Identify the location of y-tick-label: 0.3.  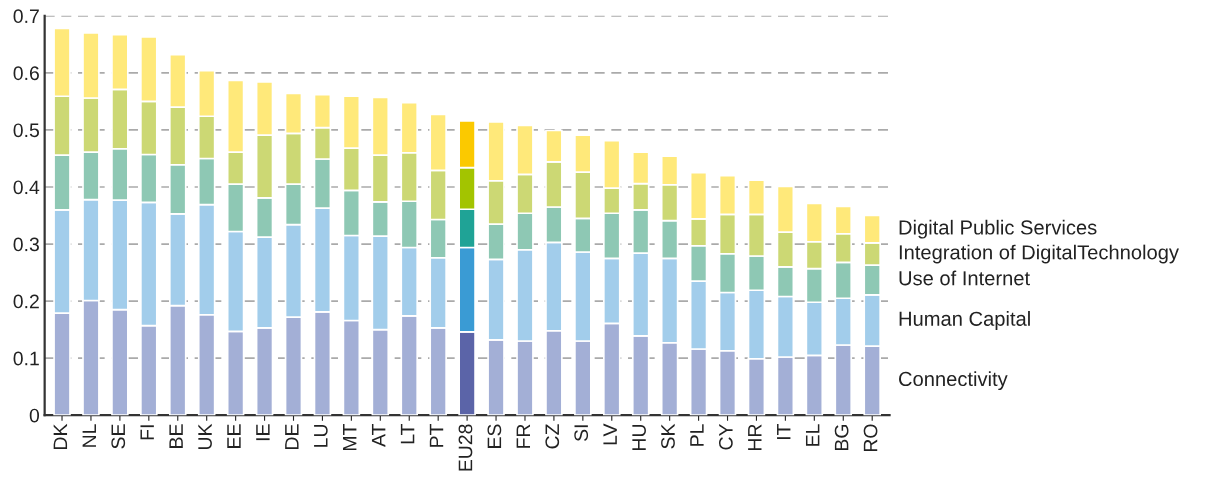
(26, 244).